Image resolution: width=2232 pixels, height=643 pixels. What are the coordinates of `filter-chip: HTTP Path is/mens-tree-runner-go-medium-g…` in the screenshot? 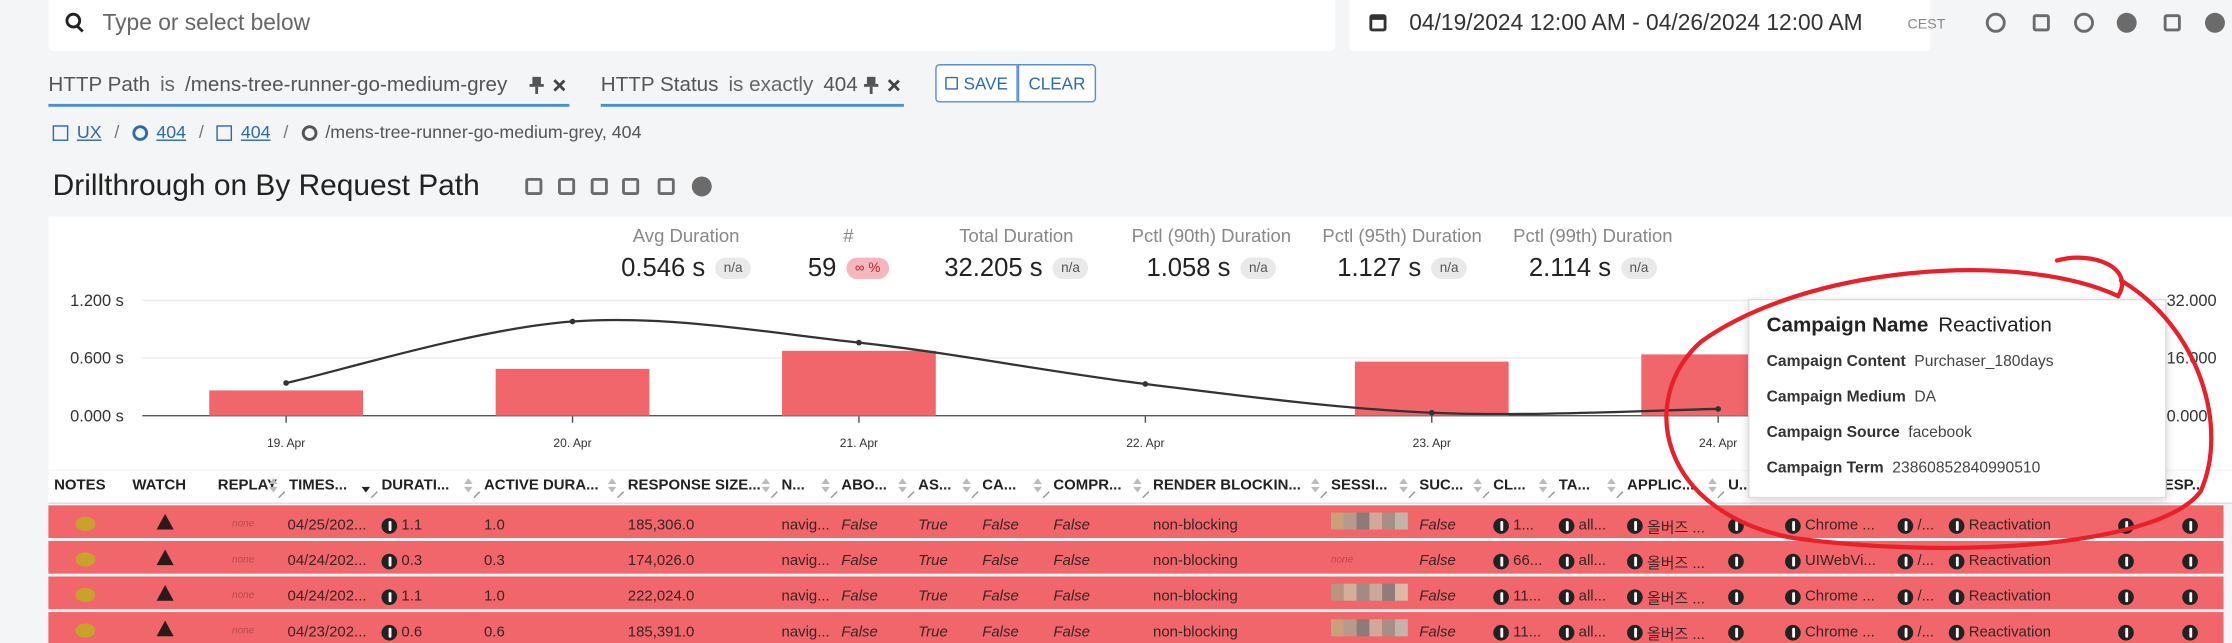 It's located at (309, 87).